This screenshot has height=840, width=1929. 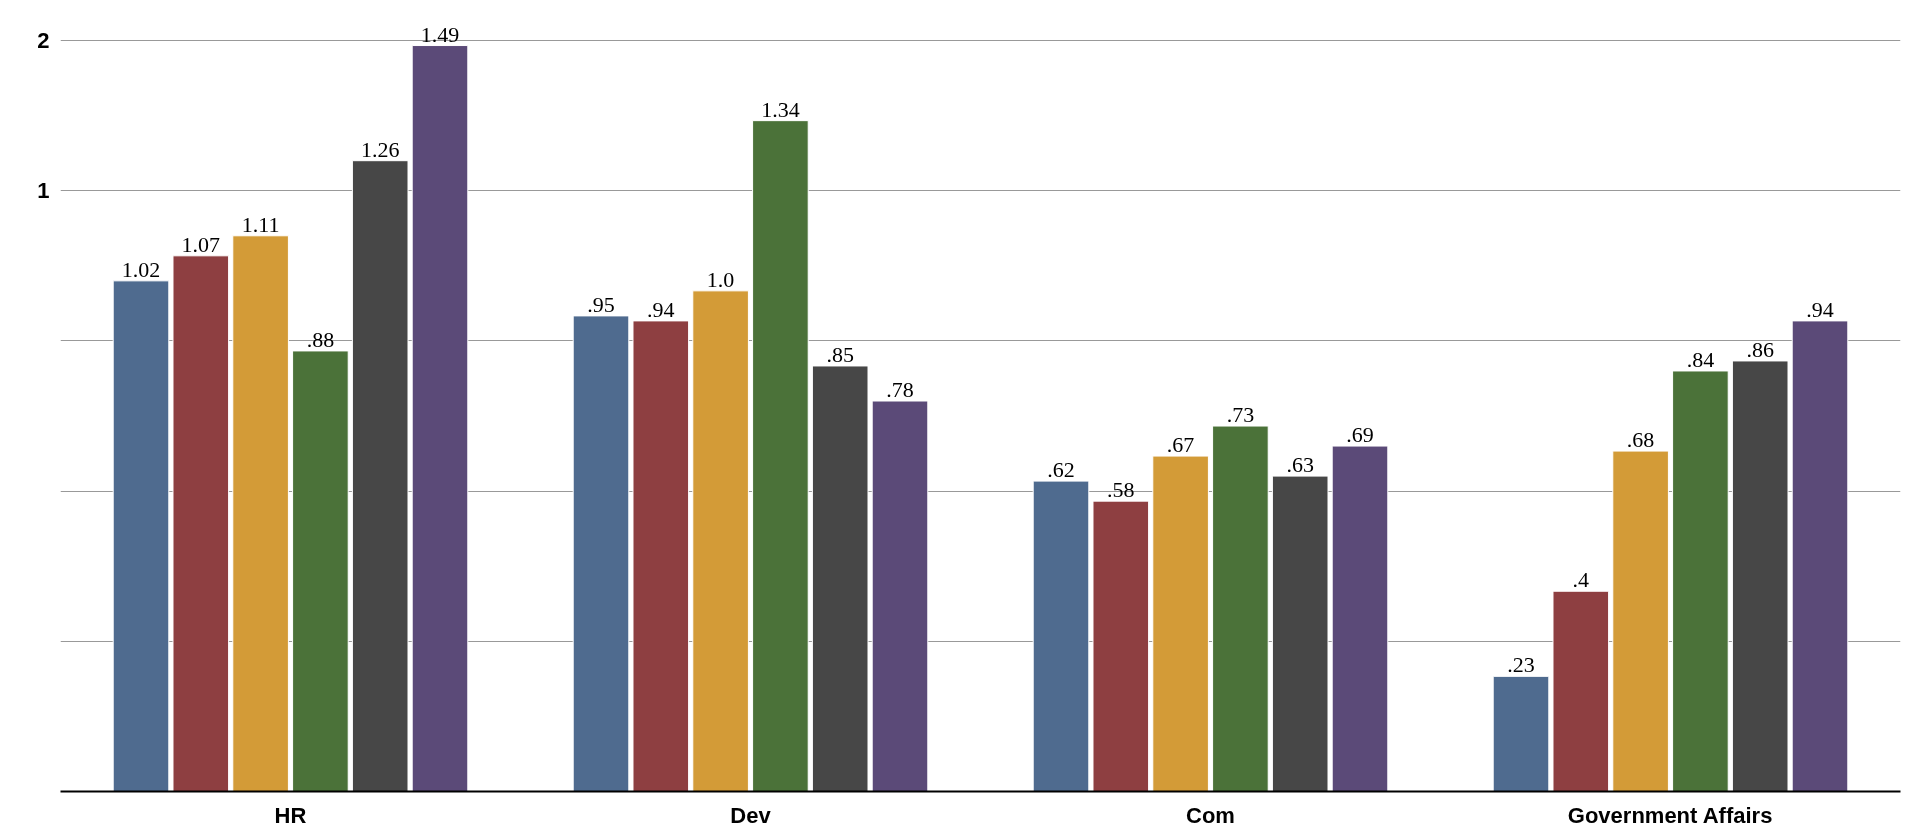 I want to click on data-label: .63, so click(x=1300, y=465).